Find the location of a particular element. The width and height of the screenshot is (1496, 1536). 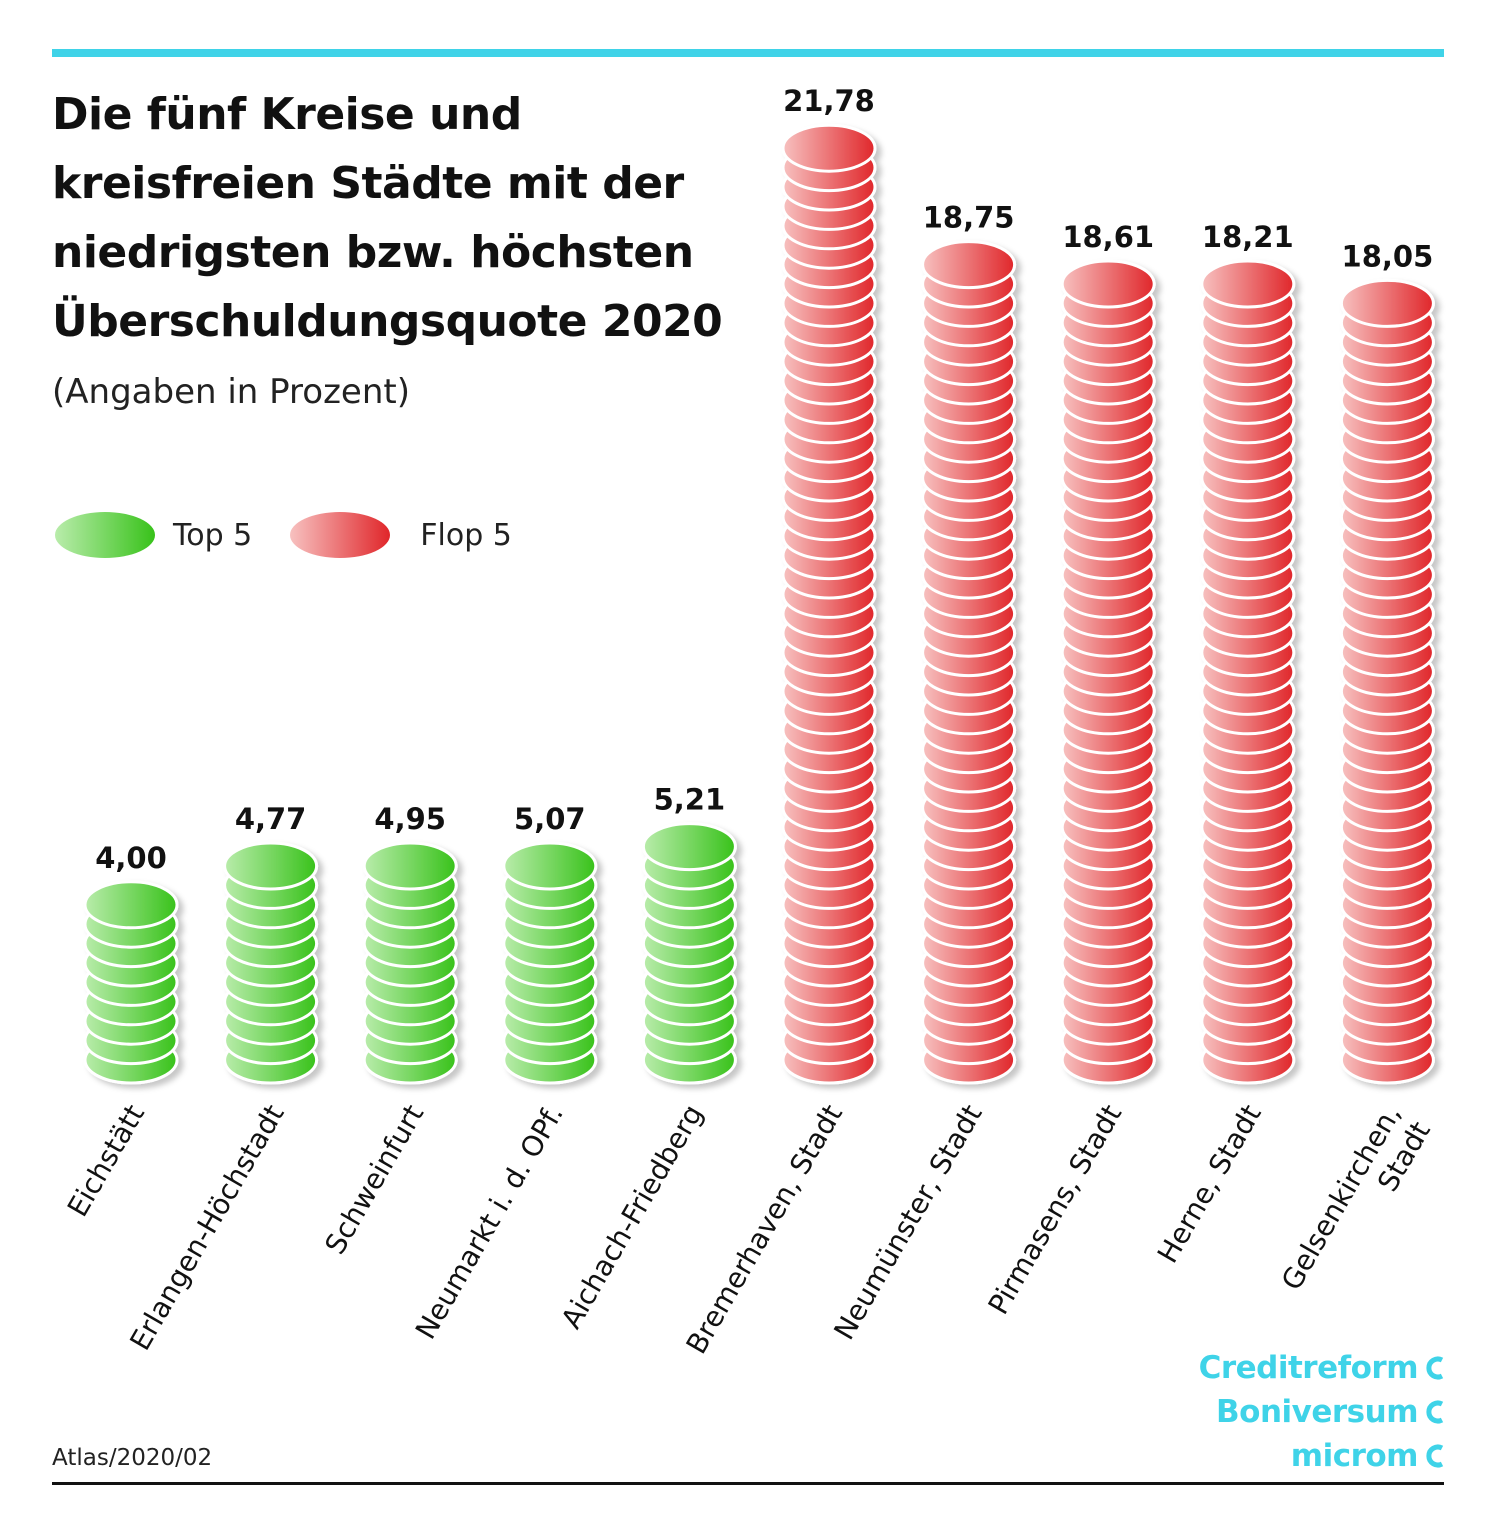

category-label: Aichach-Friedberg is located at coordinates (632, 1216).